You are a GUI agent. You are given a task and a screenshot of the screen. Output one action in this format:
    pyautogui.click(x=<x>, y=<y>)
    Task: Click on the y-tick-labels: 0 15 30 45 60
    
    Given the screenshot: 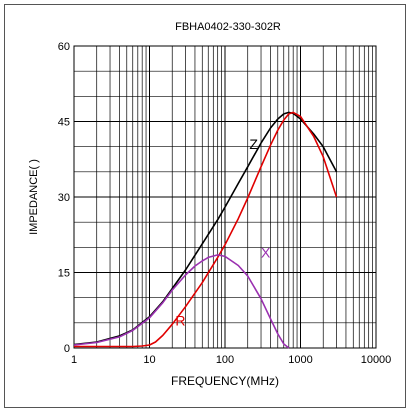 What is the action you would take?
    pyautogui.click(x=64, y=198)
    